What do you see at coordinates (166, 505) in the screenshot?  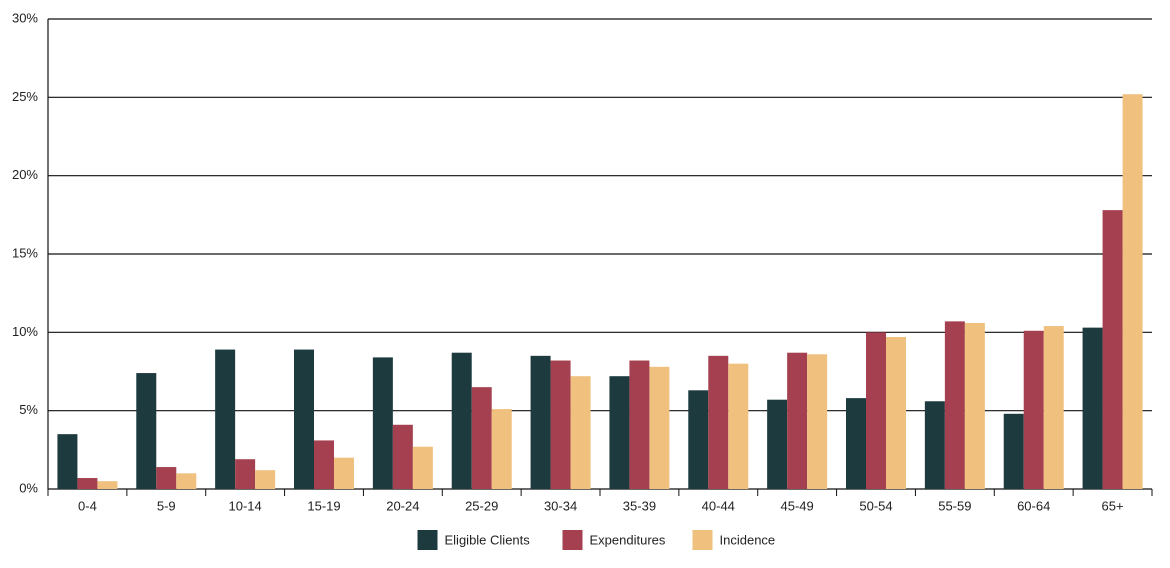 I see `x-tick-label: 5-9` at bounding box center [166, 505].